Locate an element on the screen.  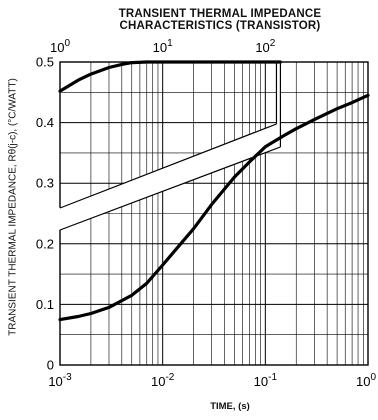
y-tick-label: 0.5 is located at coordinates (45, 62).